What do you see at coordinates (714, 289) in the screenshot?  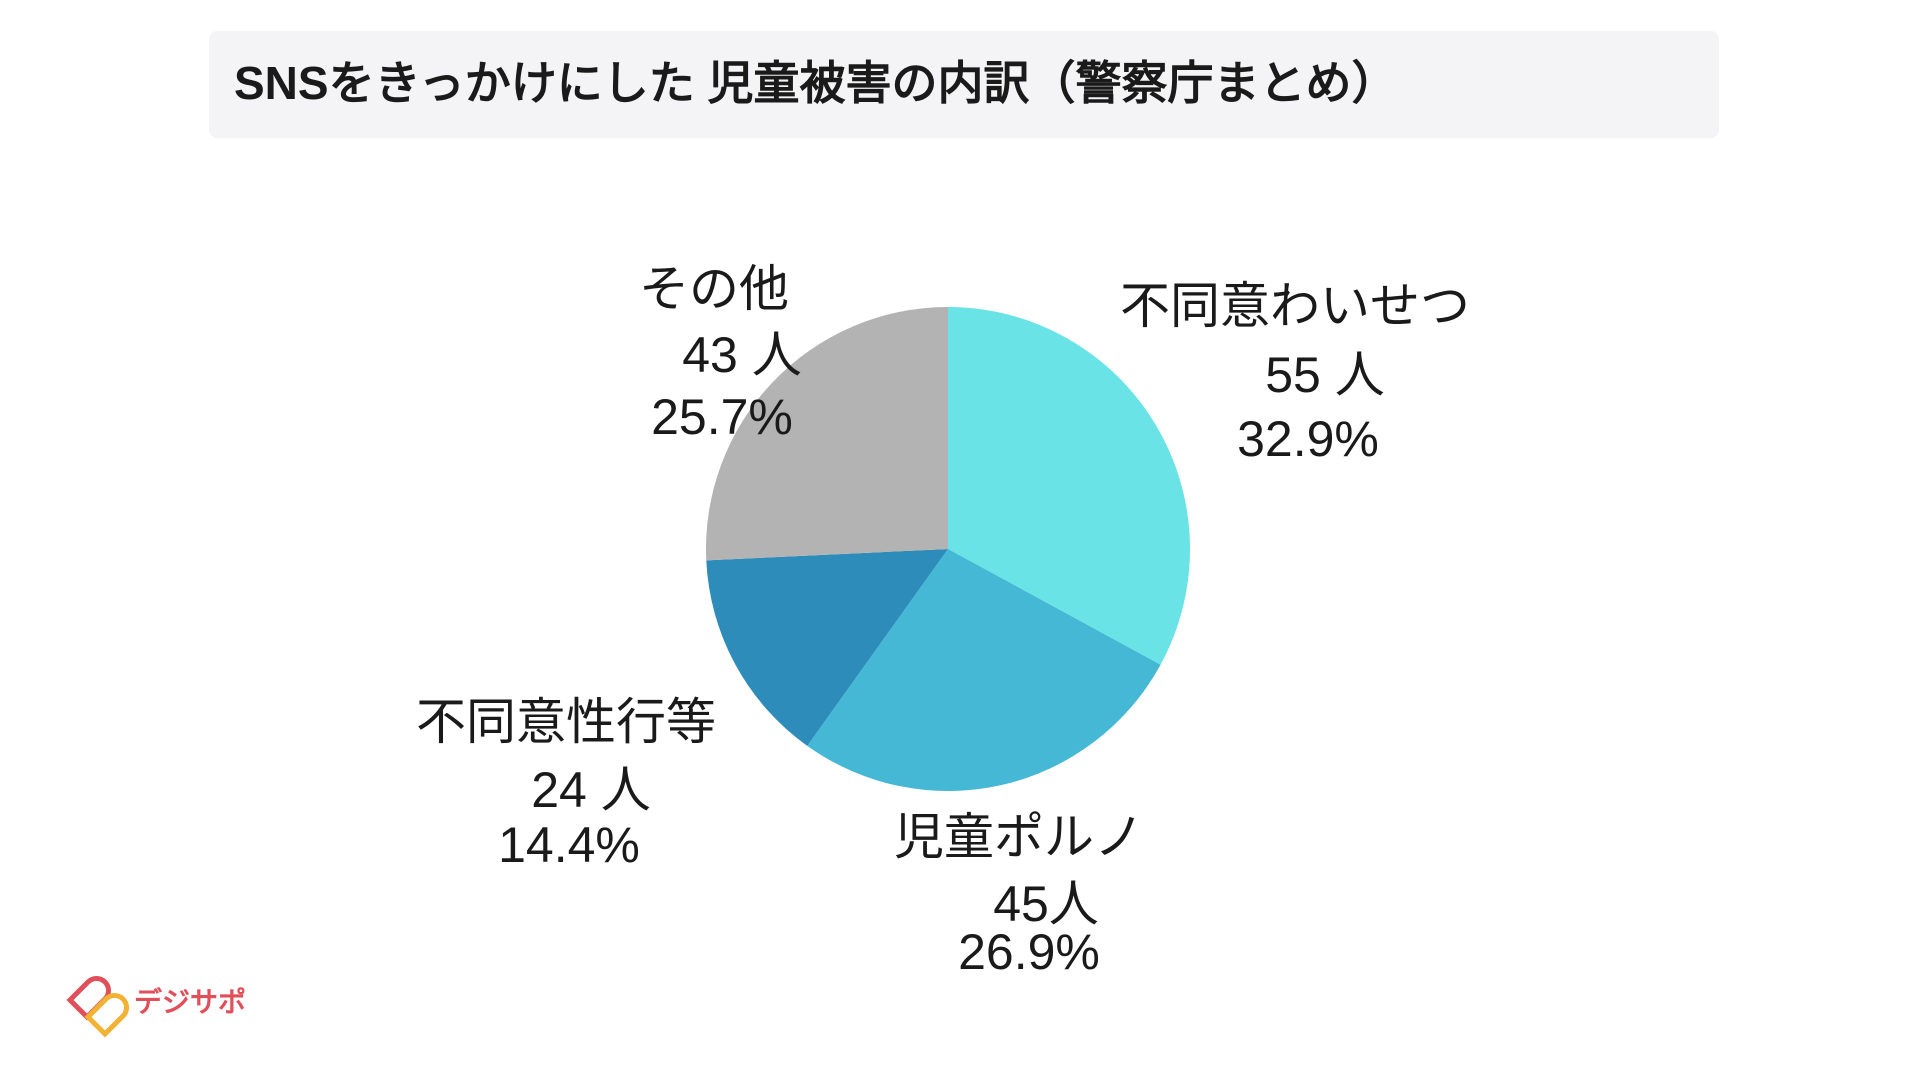 I see `slice-label: その他` at bounding box center [714, 289].